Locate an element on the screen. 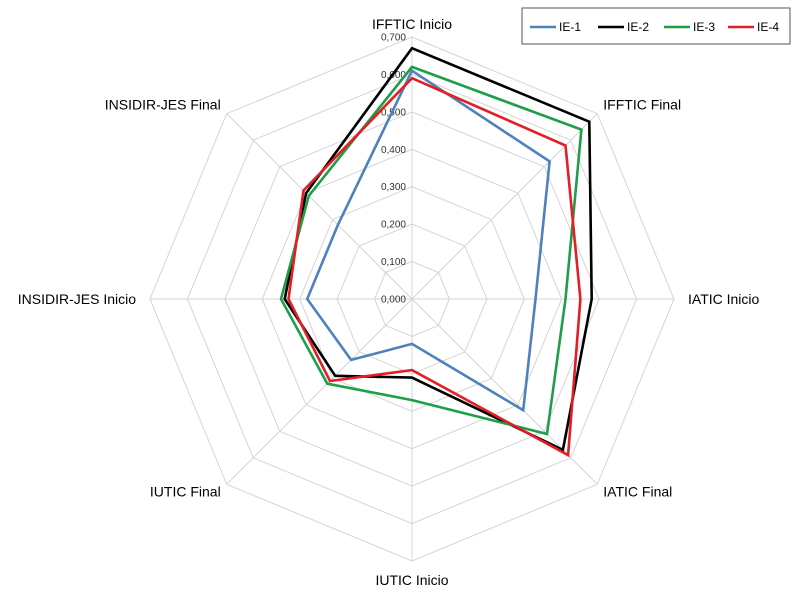  tick-label: 0,500 is located at coordinates (393, 112).